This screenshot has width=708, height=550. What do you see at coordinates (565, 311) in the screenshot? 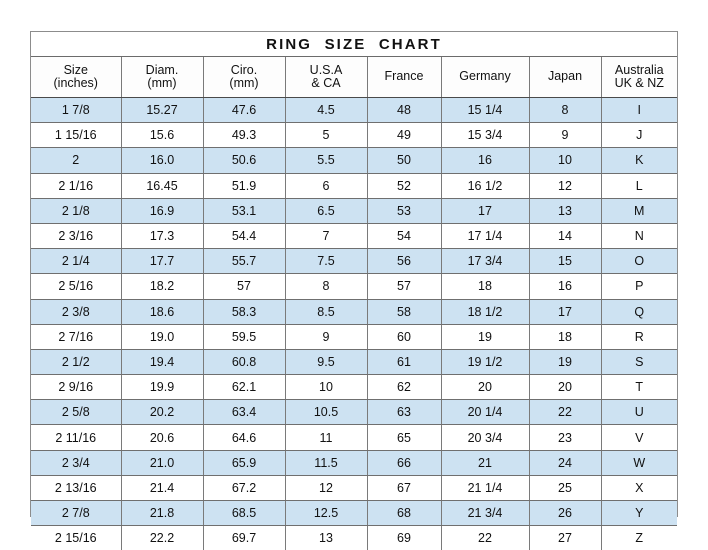
I see `cell-r9-c7: 17` at bounding box center [565, 311].